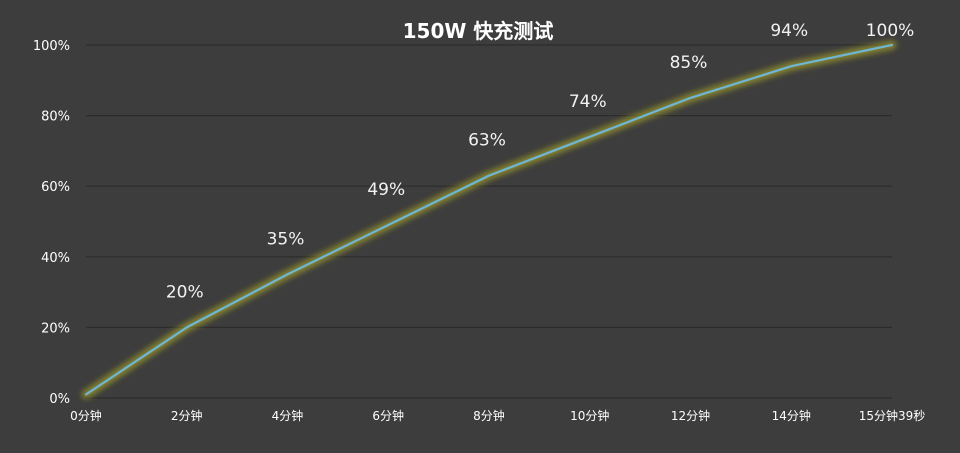  Describe the element at coordinates (478, 31) in the screenshot. I see `chart-title: 150W 快充测试` at that location.